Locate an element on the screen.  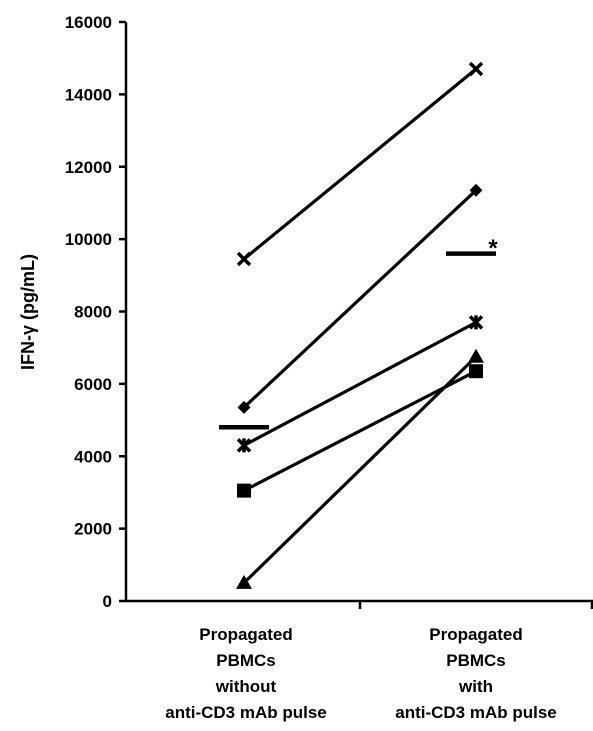
category-label-0-line-1: PBMCs is located at coordinates (246, 660).